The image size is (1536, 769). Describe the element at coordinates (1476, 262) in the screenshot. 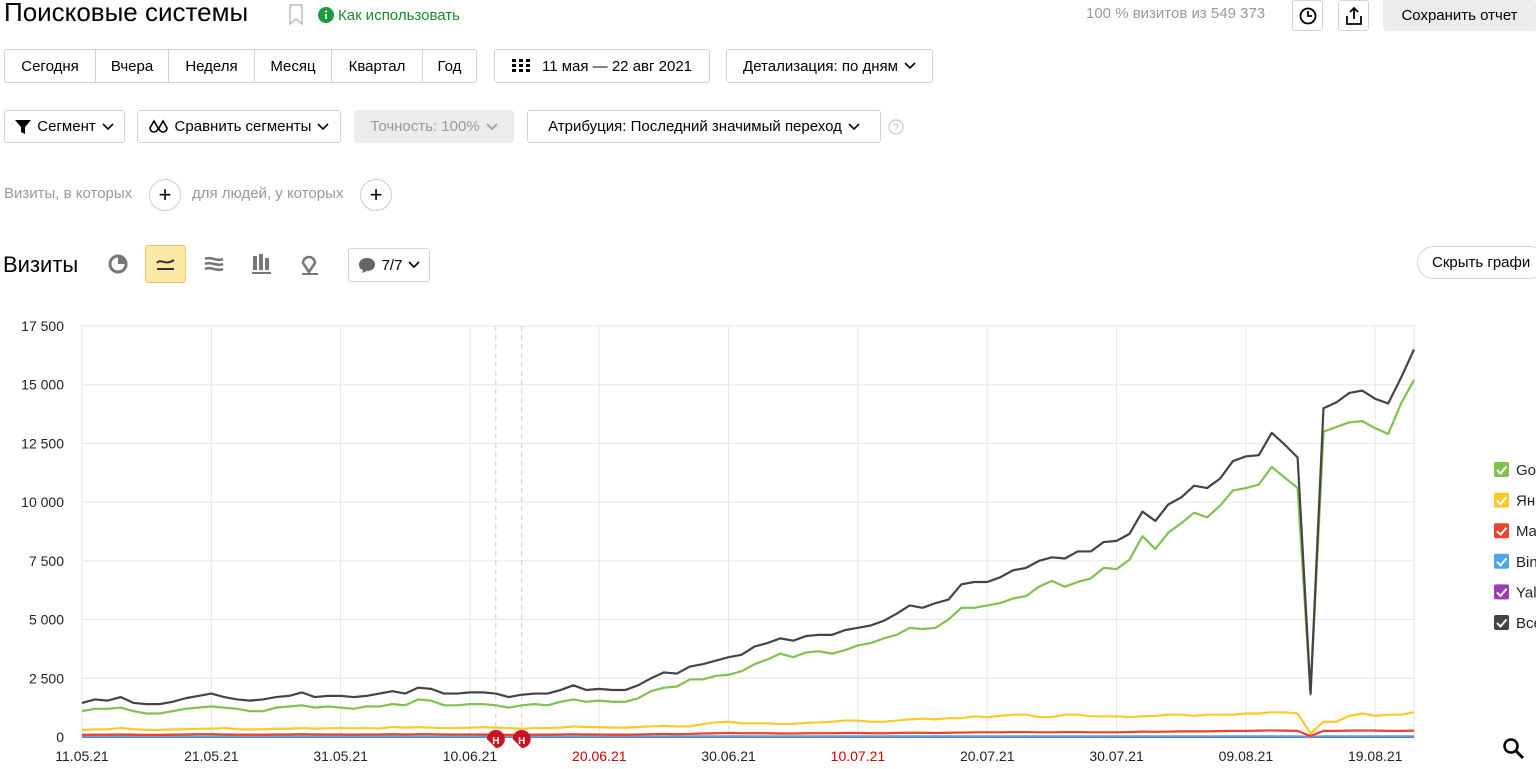

I see `hide-chart-button: Скрыть графи` at that location.